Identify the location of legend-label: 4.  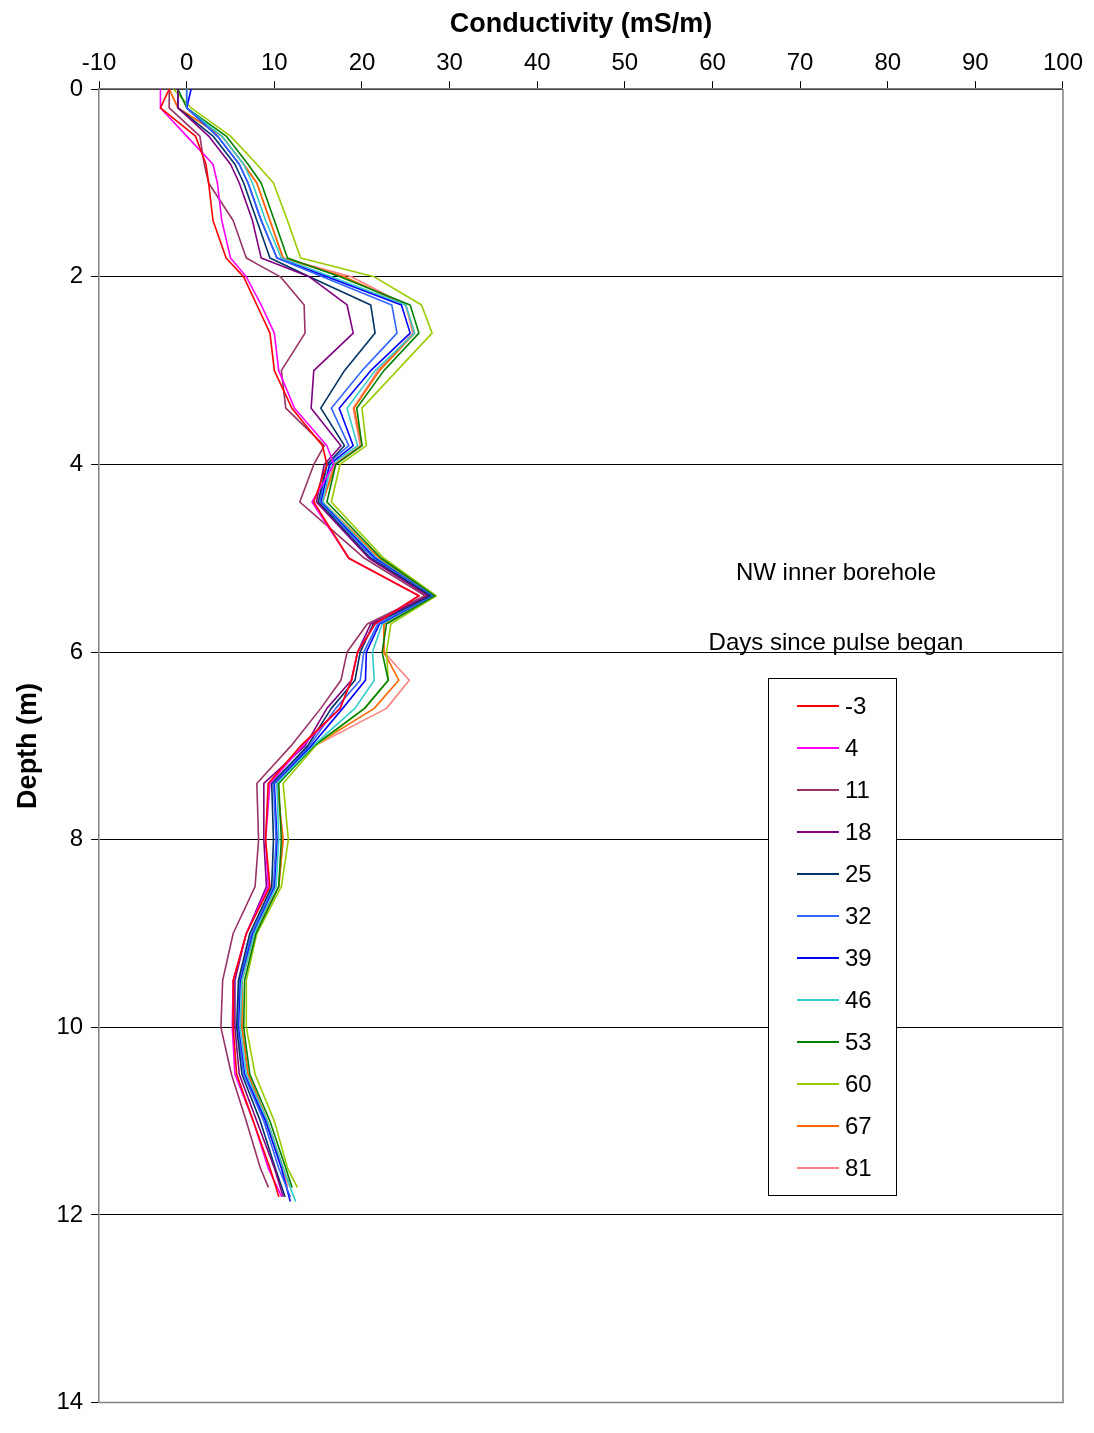
(852, 748).